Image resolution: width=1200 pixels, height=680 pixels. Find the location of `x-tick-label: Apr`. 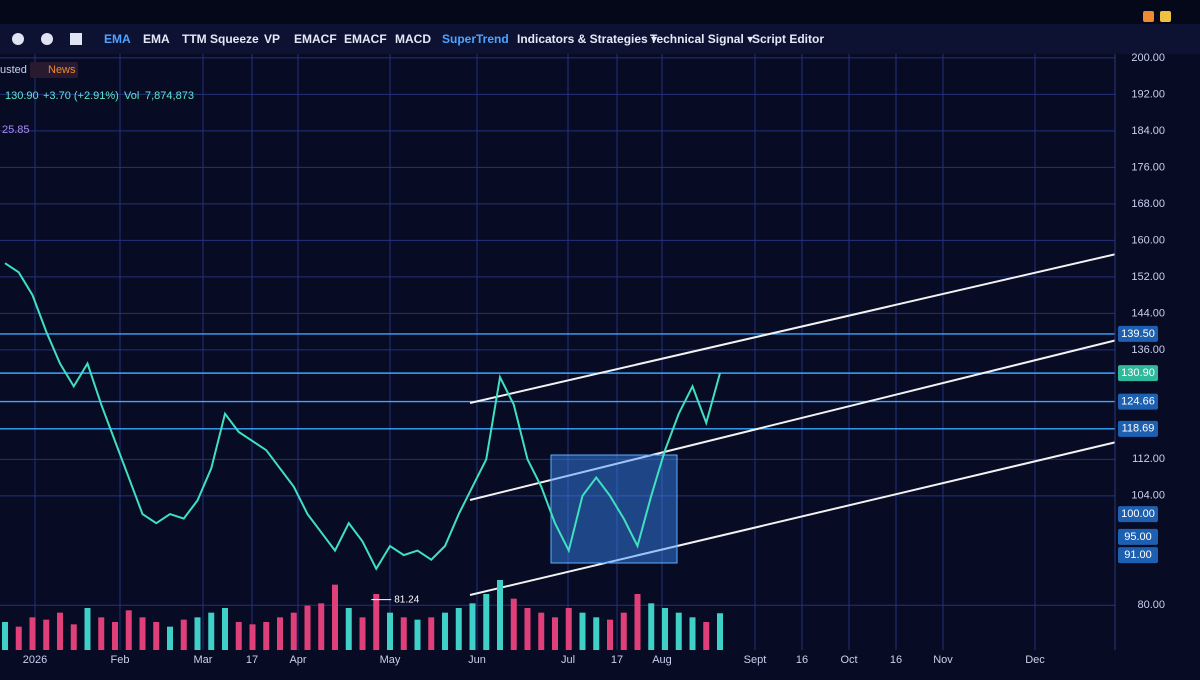

x-tick-label: Apr is located at coordinates (297, 660).